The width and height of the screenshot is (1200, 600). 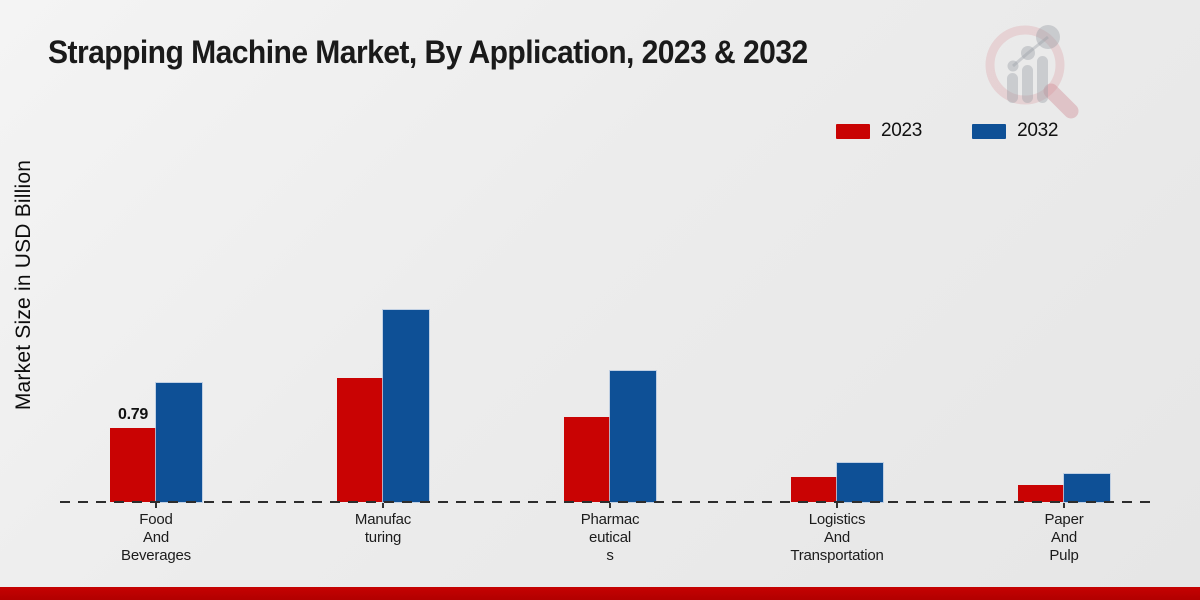 What do you see at coordinates (947, 131) in the screenshot?
I see `legend: 2023 2032` at bounding box center [947, 131].